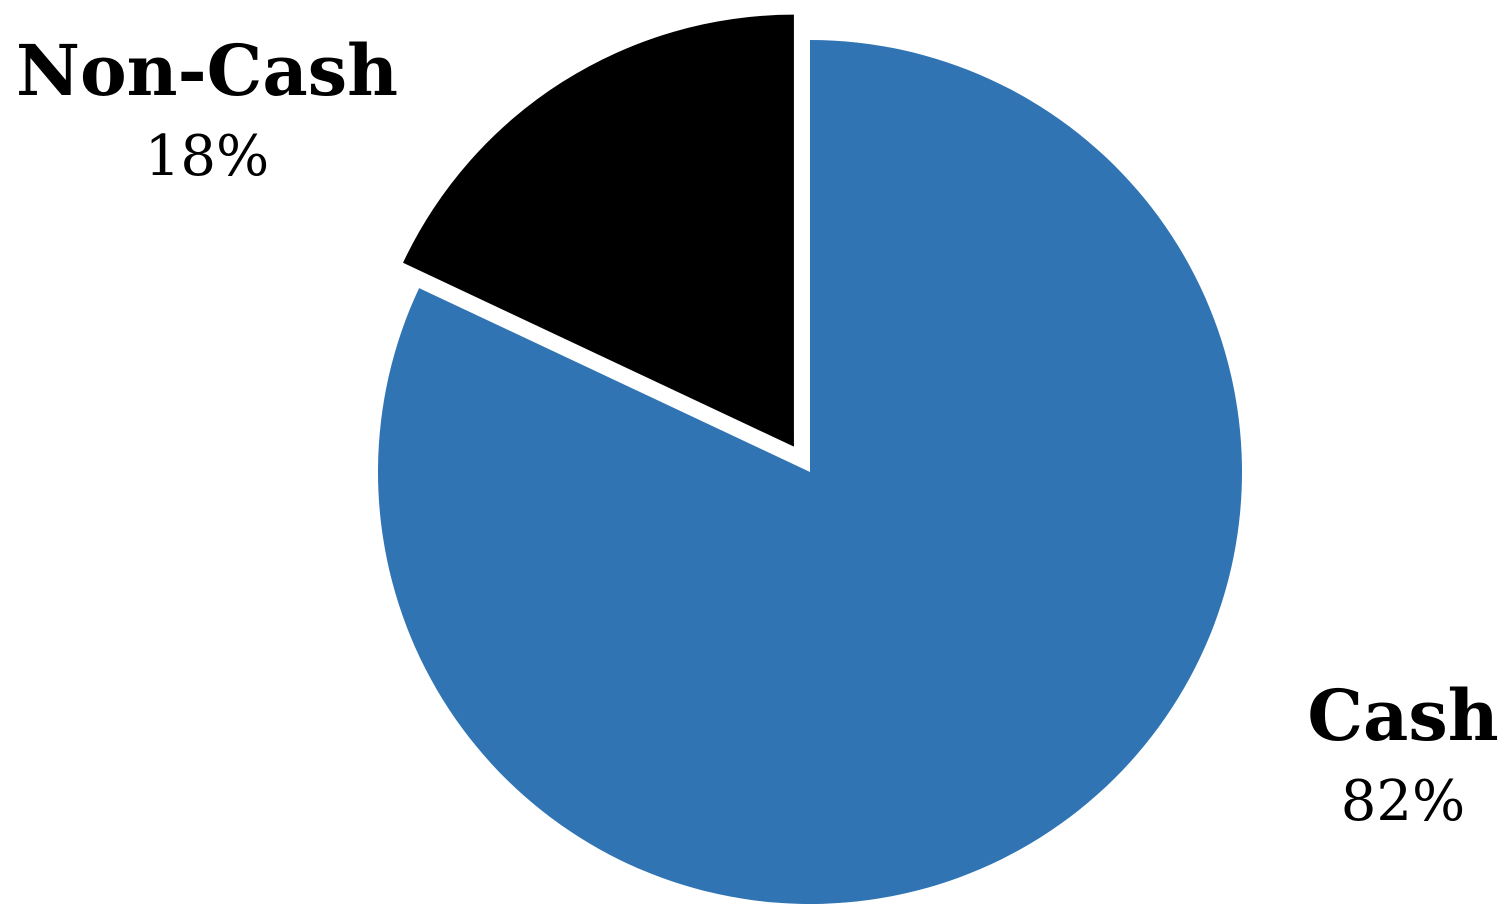  Describe the element at coordinates (207, 156) in the screenshot. I see `slice-value-non-cash: 18%` at that location.